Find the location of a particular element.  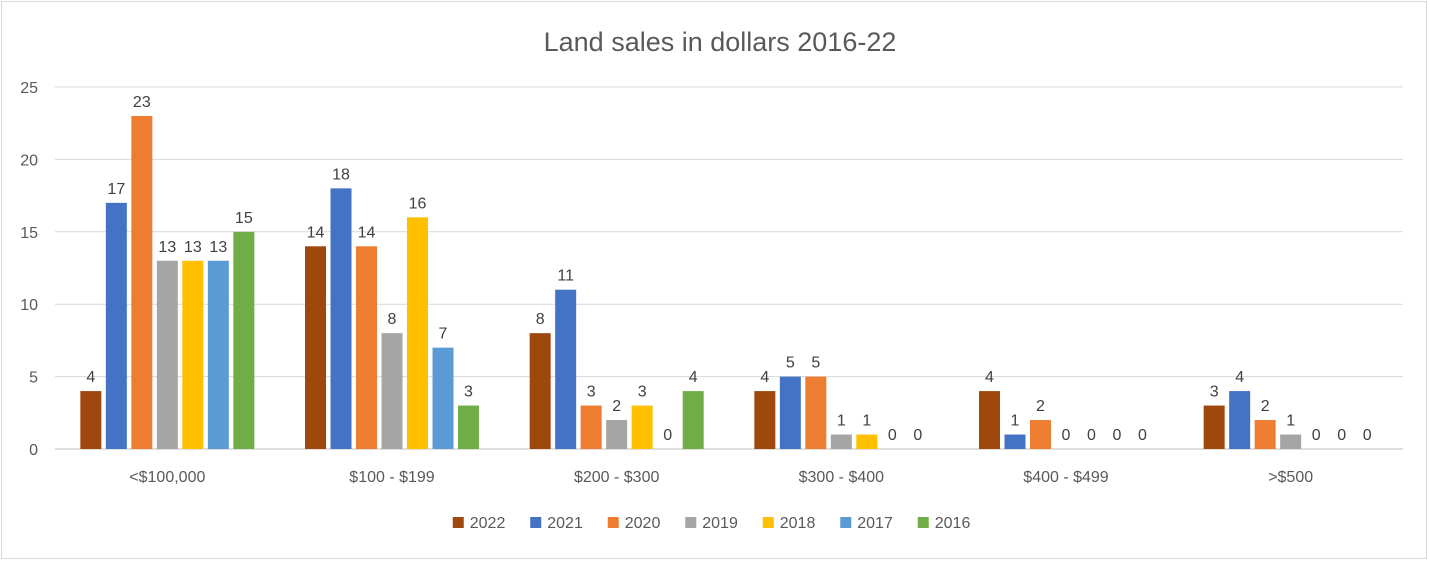

y-tick-label: 25 is located at coordinates (29, 88).